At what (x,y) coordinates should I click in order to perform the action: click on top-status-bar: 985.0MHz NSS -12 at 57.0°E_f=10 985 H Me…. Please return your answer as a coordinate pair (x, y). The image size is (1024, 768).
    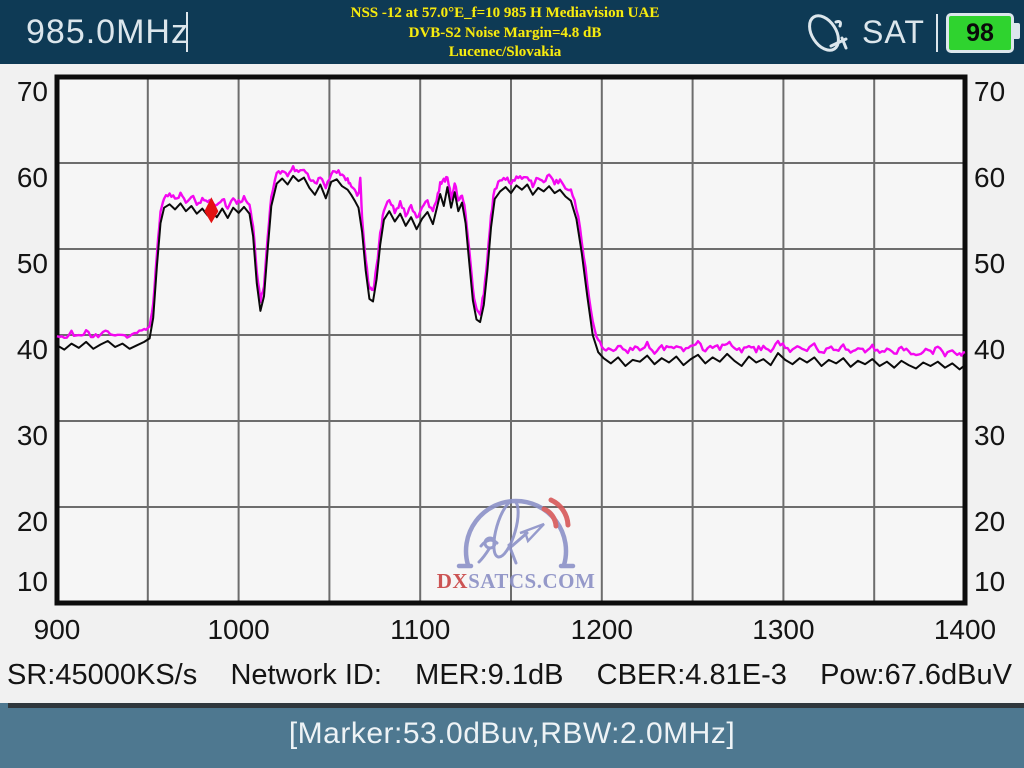
    Looking at the image, I should click on (512, 32).